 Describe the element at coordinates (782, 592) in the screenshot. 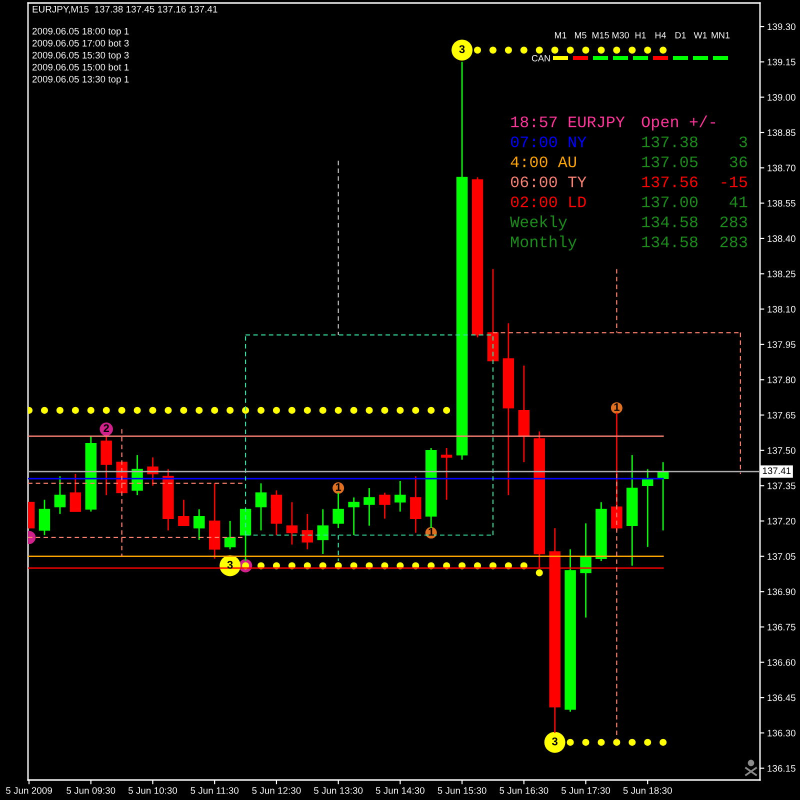

I see `y-tick-label: 136.90` at that location.